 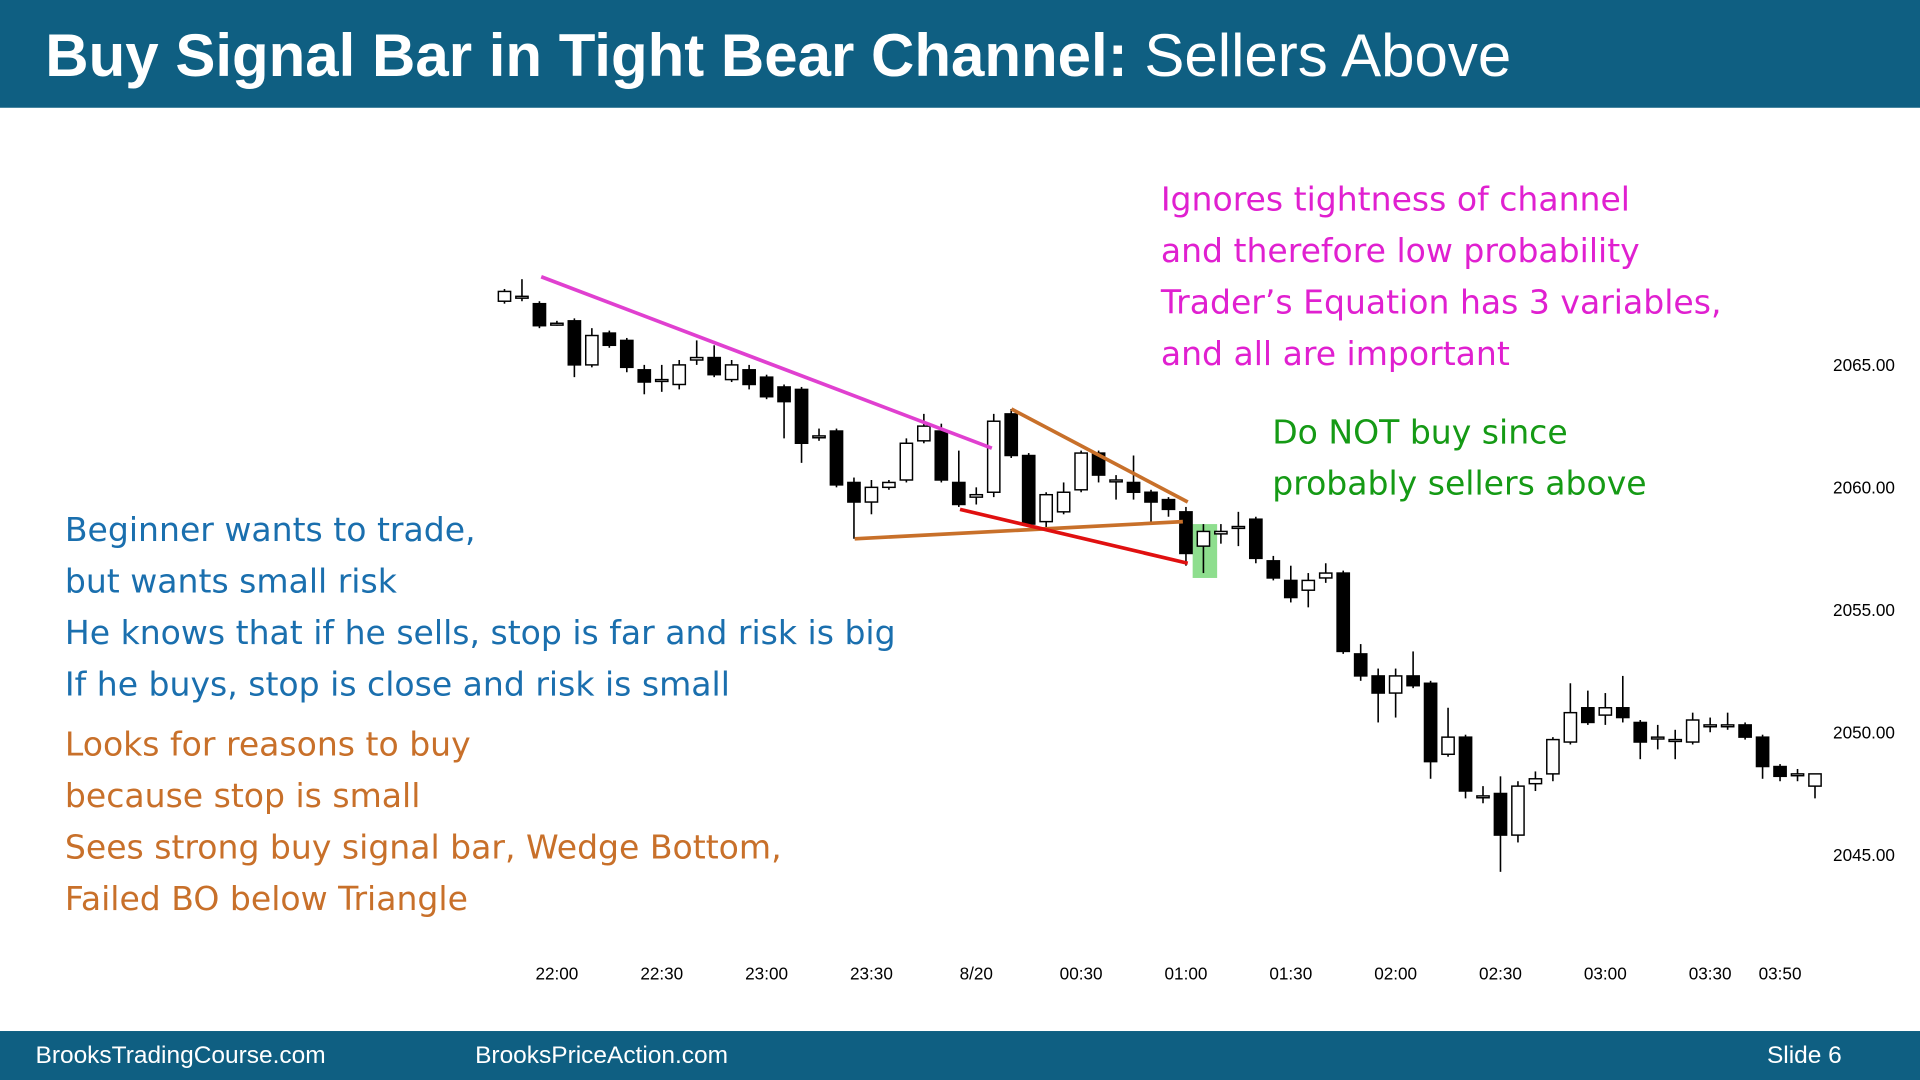 I want to click on header-bar, so click(x=960, y=54).